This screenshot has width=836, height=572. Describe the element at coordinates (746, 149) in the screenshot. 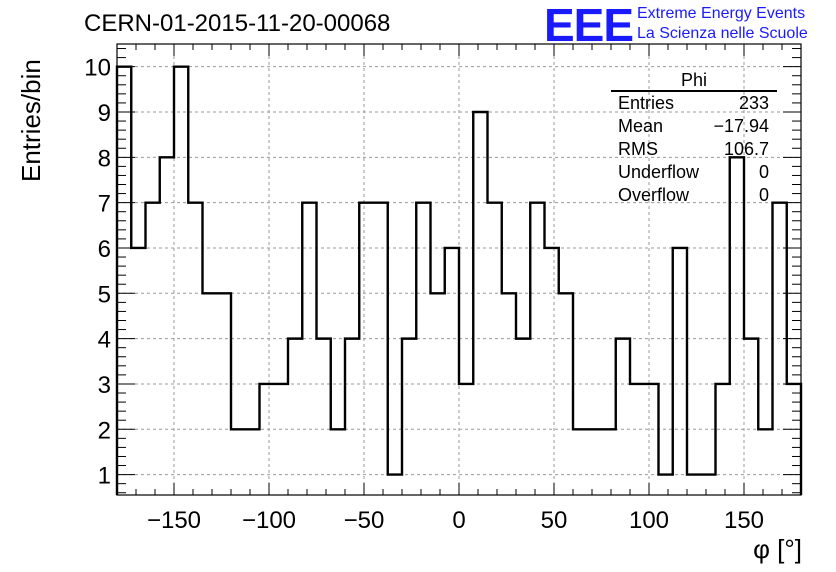

I see `stat-value: 106.7` at that location.